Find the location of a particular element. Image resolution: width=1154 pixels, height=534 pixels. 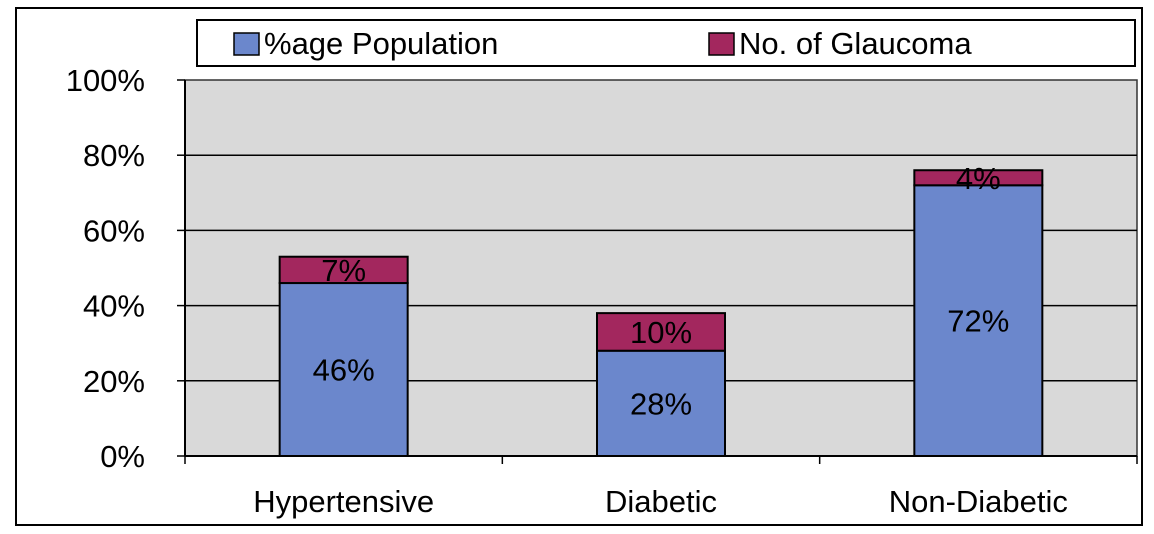

y-tick-label: 20% is located at coordinates (114, 381).